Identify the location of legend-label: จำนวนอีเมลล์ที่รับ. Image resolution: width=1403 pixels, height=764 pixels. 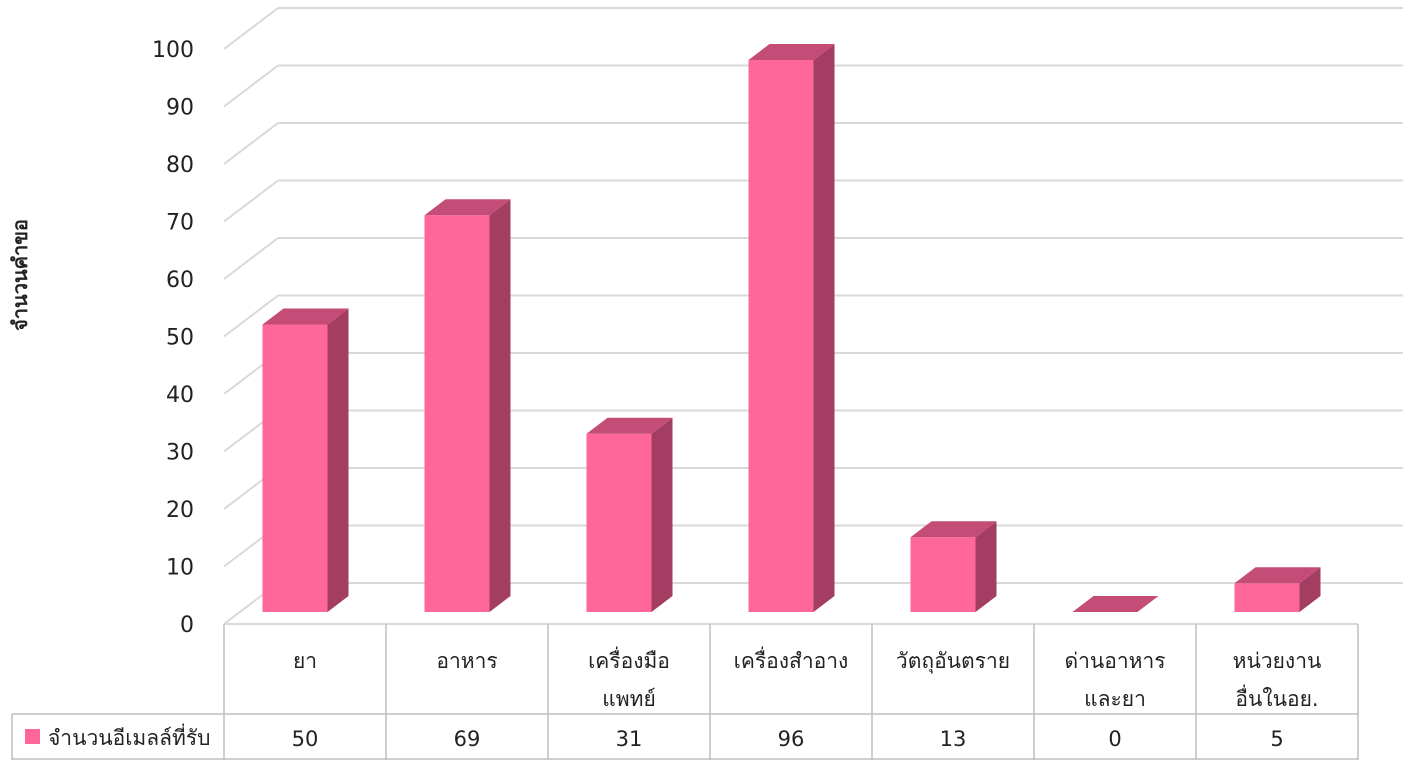
(129, 736).